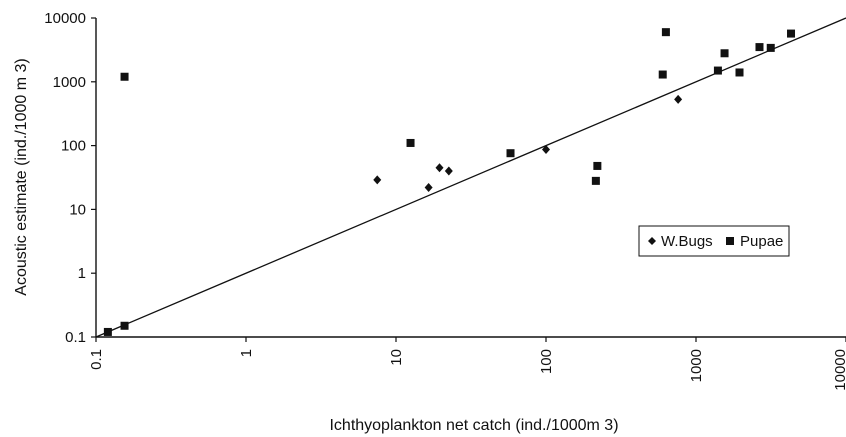  What do you see at coordinates (21, 176) in the screenshot?
I see `y-axis-label: Acoustic estimate (ind./1000 m 3)` at bounding box center [21, 176].